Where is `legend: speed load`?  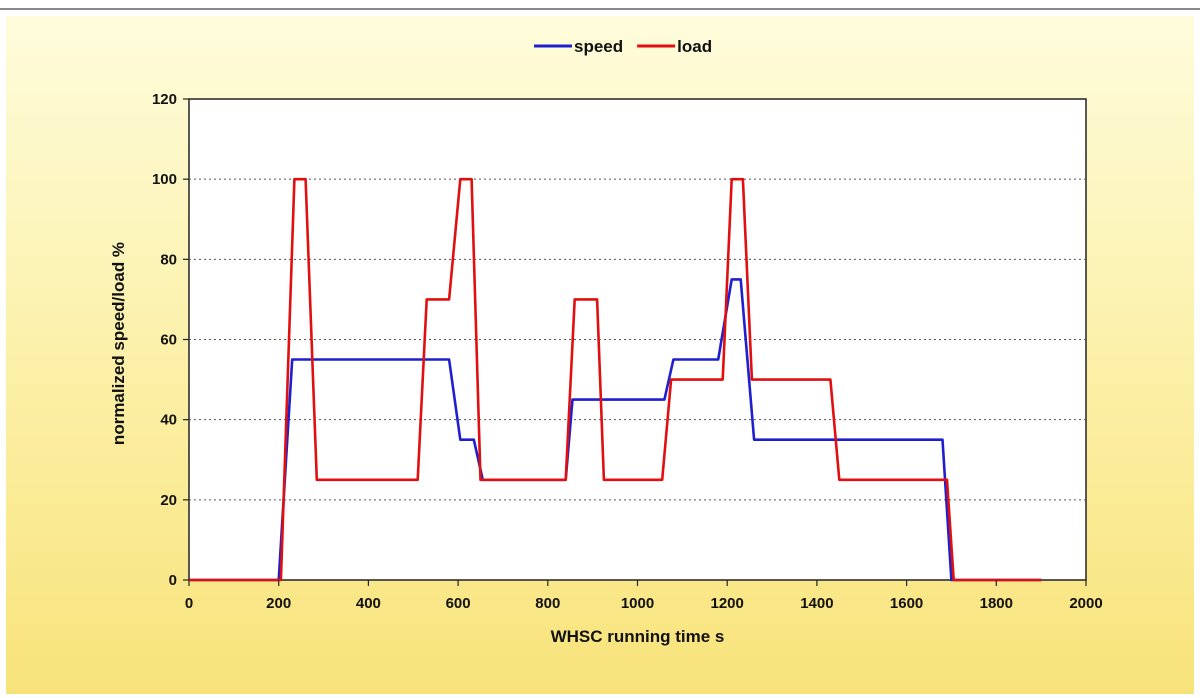 legend: speed load is located at coordinates (623, 46).